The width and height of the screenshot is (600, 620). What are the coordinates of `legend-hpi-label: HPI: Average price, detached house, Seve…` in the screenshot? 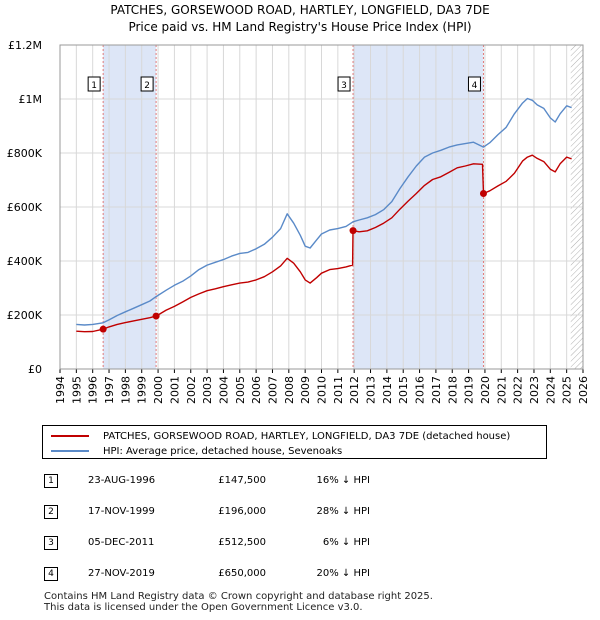 It's located at (223, 451).